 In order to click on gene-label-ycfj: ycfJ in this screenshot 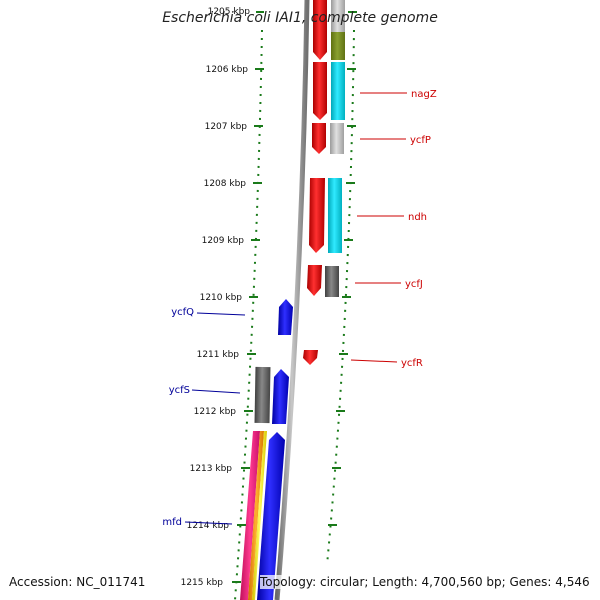, I will do `click(414, 284)`.